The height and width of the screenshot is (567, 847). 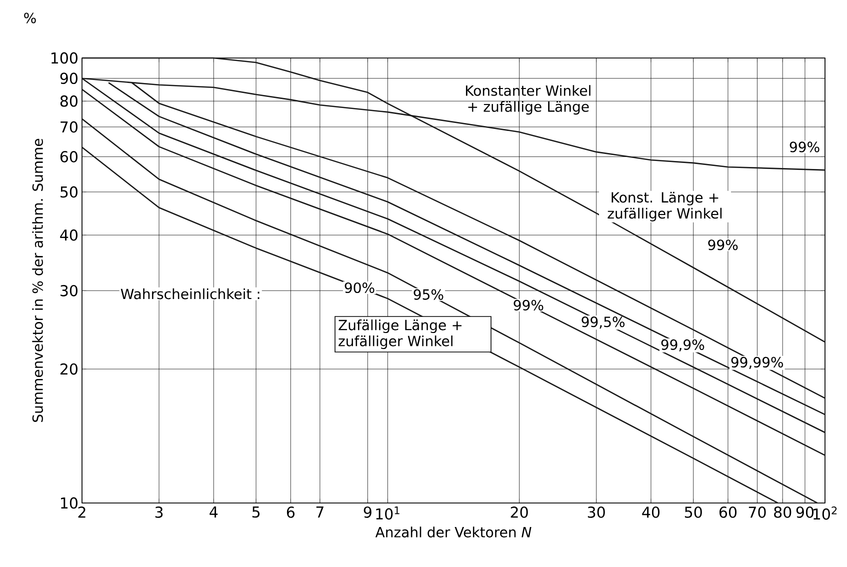 I want to click on y-tick-label: 10, so click(x=69, y=503).